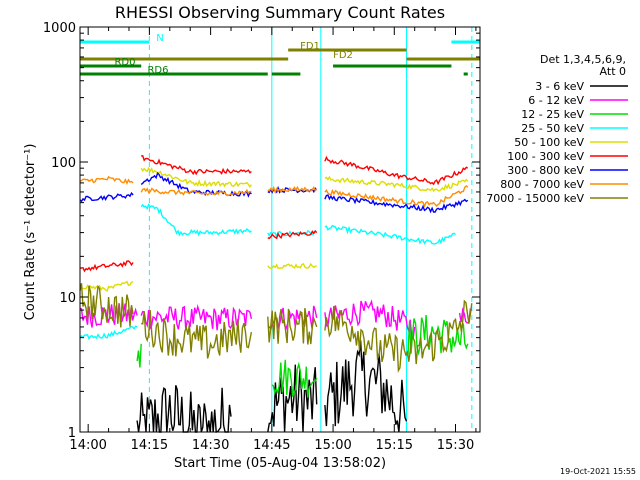 The height and width of the screenshot is (480, 640). What do you see at coordinates (124, 62) in the screenshot?
I see `flag-rd0-label: RD0` at bounding box center [124, 62].